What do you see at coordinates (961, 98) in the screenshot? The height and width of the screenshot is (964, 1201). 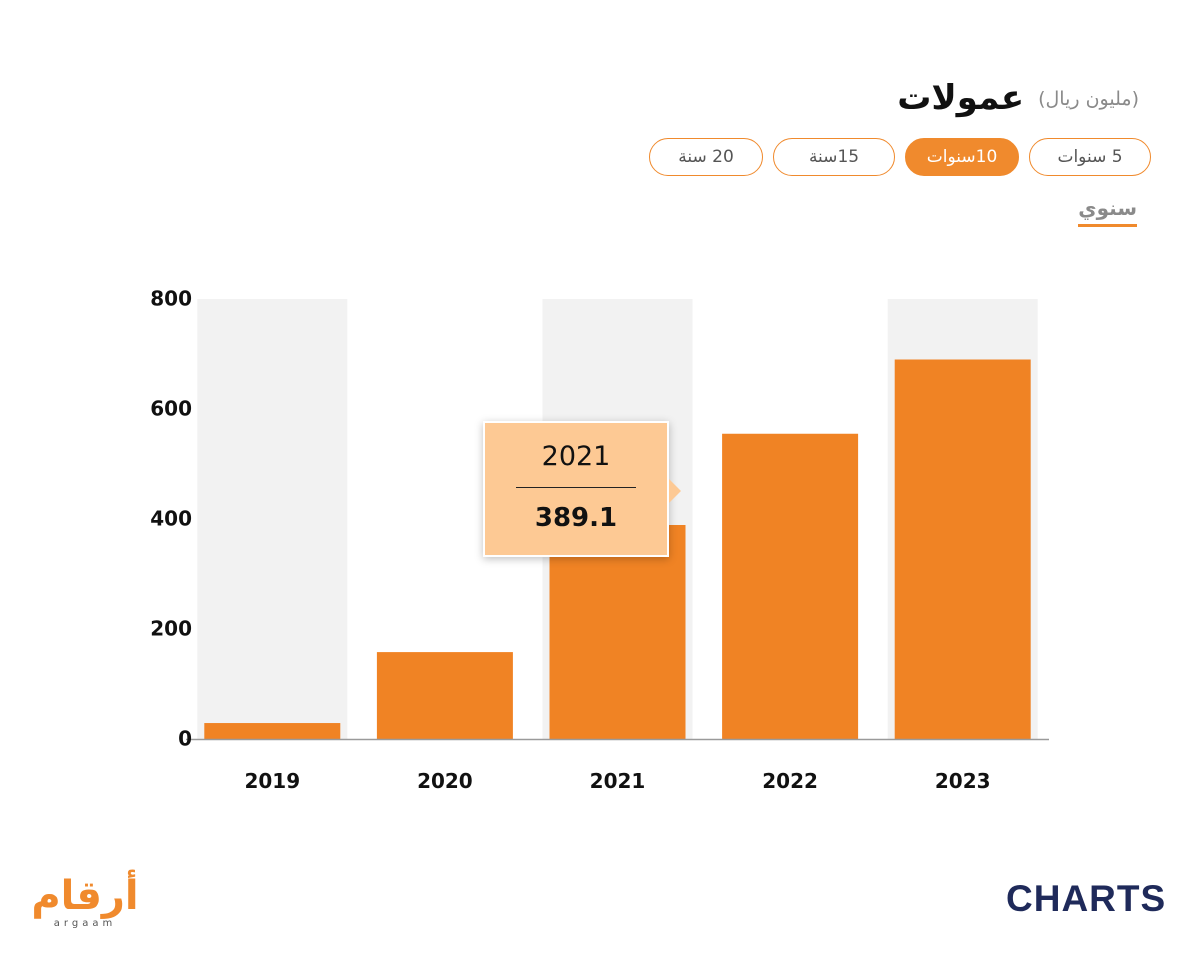 I see `chart-title: عمولات` at bounding box center [961, 98].